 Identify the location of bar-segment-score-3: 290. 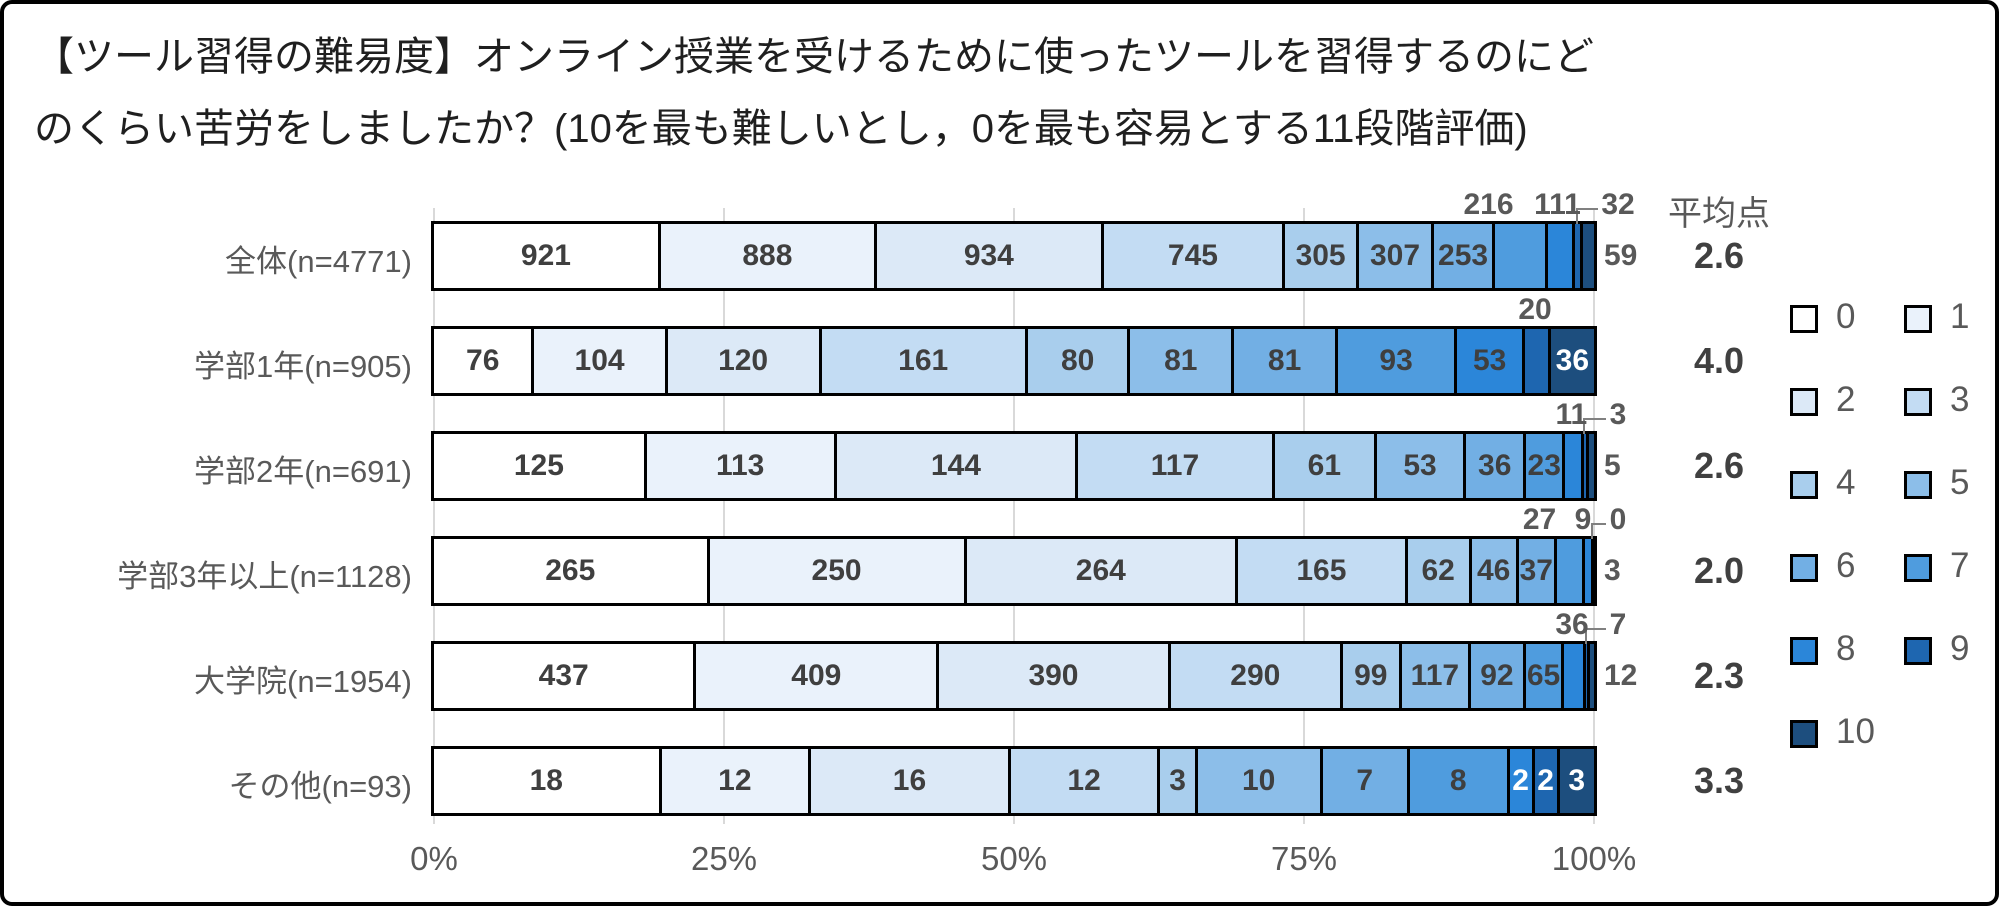
(1253, 676).